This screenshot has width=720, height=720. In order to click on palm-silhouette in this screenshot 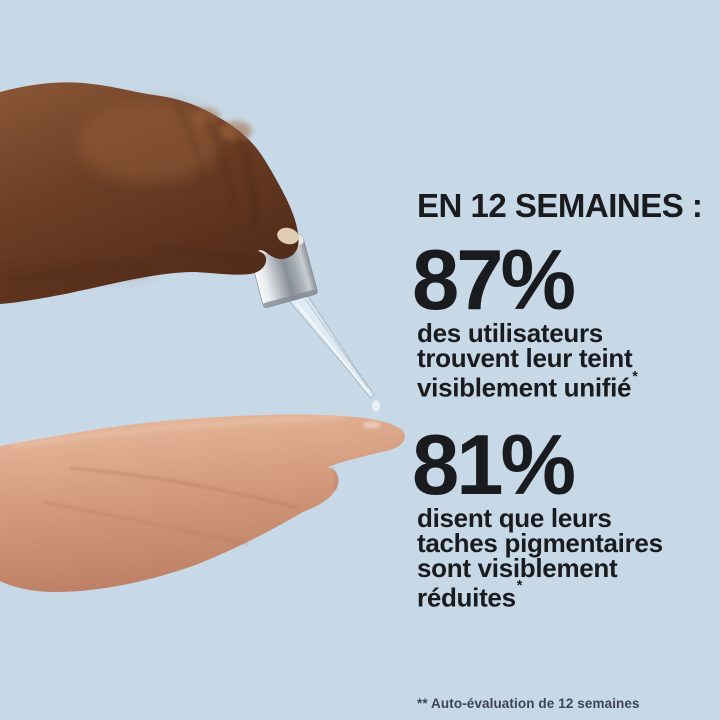, I will do `click(202, 503)`.